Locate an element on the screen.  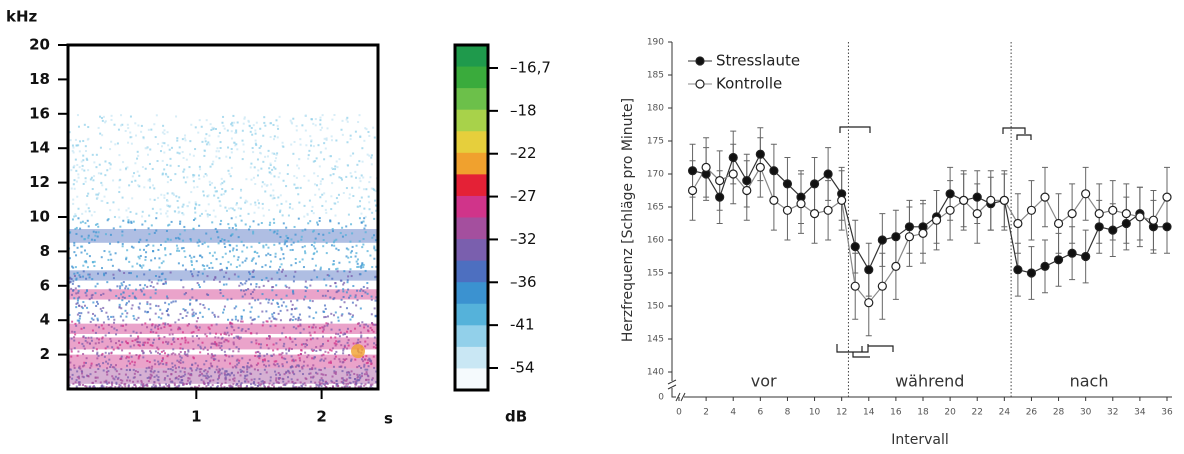
colorbar-tick-label: -41 is located at coordinates (522, 325).